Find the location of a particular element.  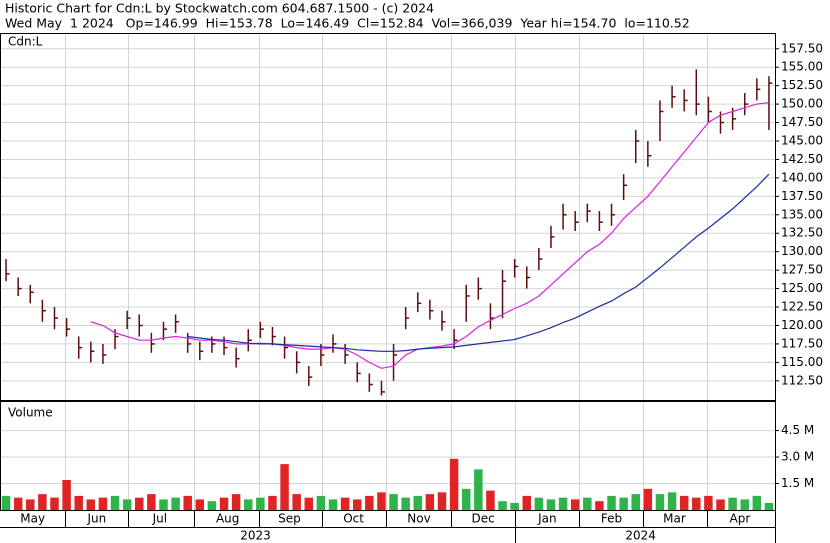

y-tick-label: 1.5 M is located at coordinates (797, 483).